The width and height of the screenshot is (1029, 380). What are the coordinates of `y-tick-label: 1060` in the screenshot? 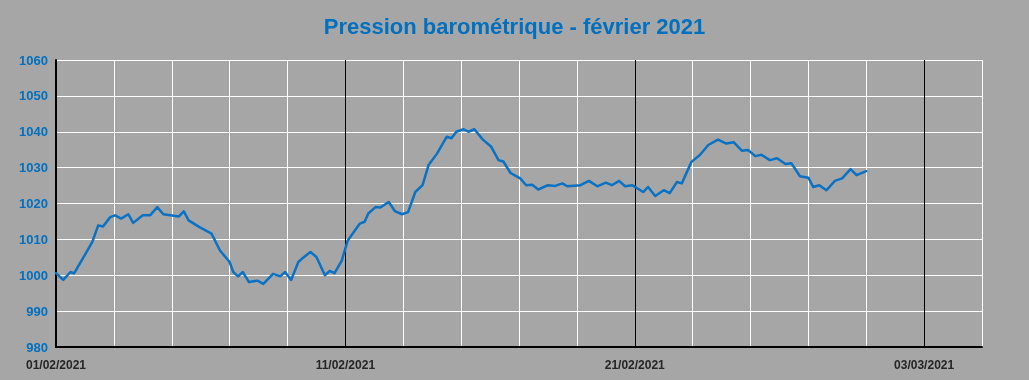 It's located at (33, 60).